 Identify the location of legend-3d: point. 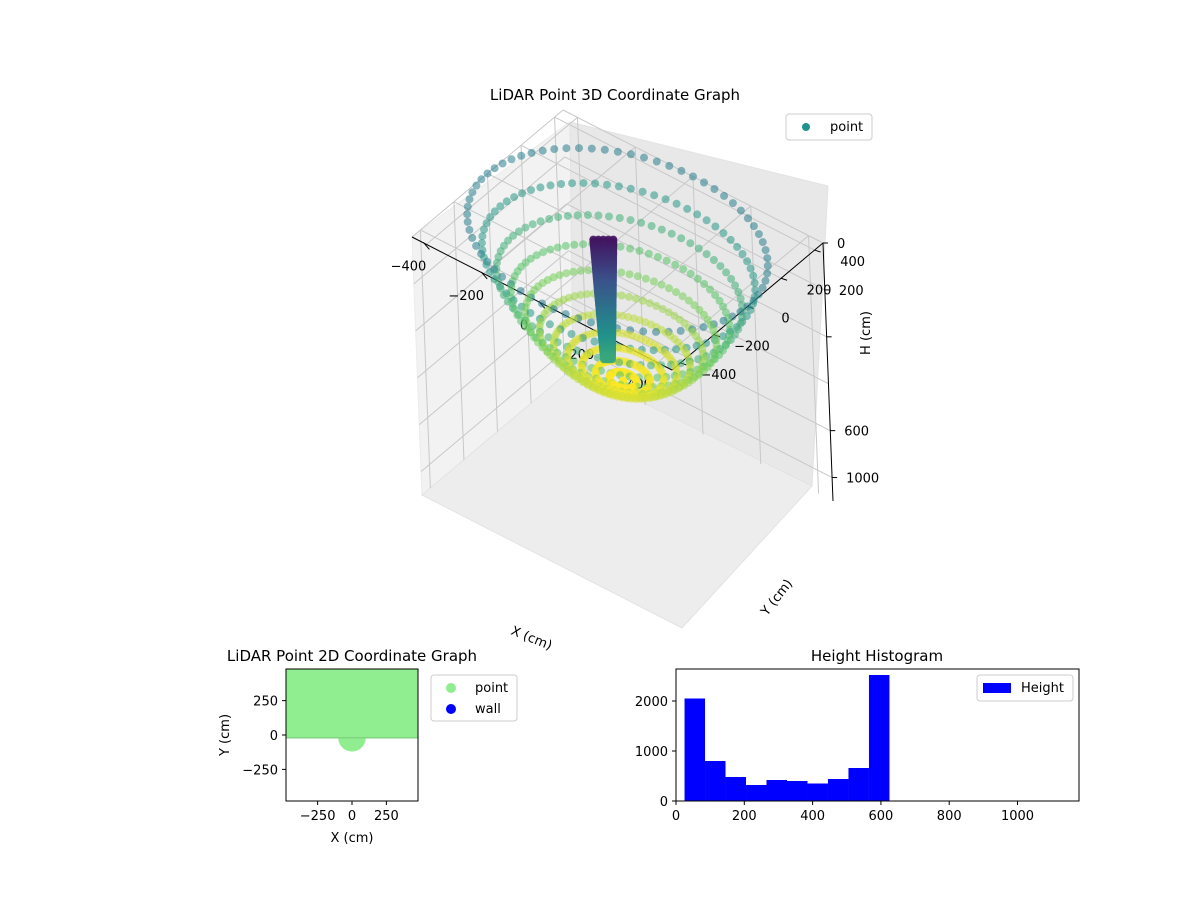
(829, 127).